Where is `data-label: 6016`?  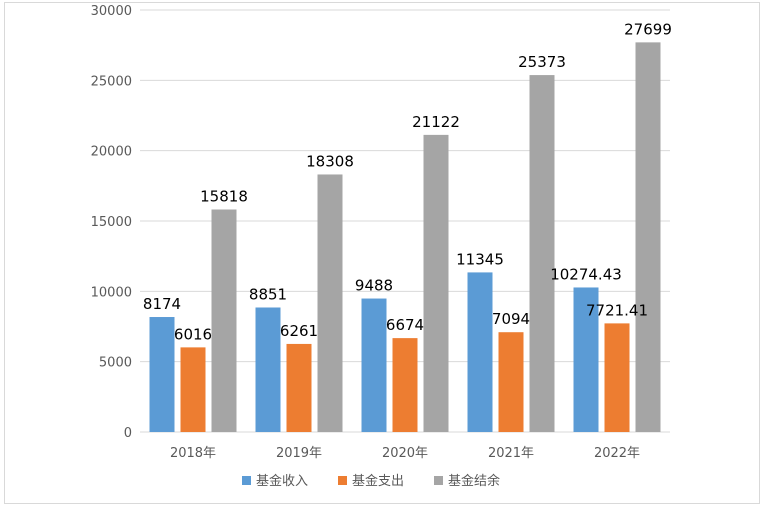
data-label: 6016 is located at coordinates (193, 334).